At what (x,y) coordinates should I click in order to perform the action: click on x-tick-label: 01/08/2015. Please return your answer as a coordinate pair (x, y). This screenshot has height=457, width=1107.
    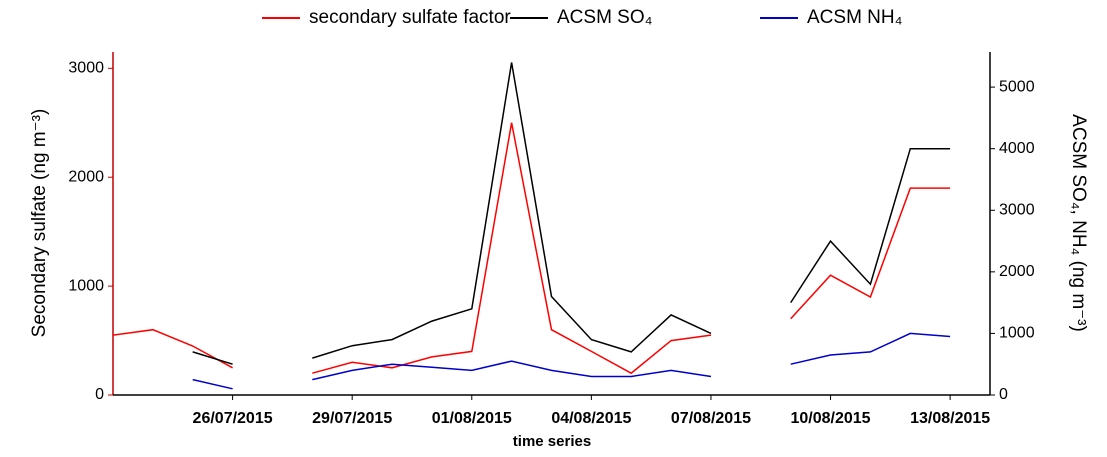
    Looking at the image, I should click on (472, 418).